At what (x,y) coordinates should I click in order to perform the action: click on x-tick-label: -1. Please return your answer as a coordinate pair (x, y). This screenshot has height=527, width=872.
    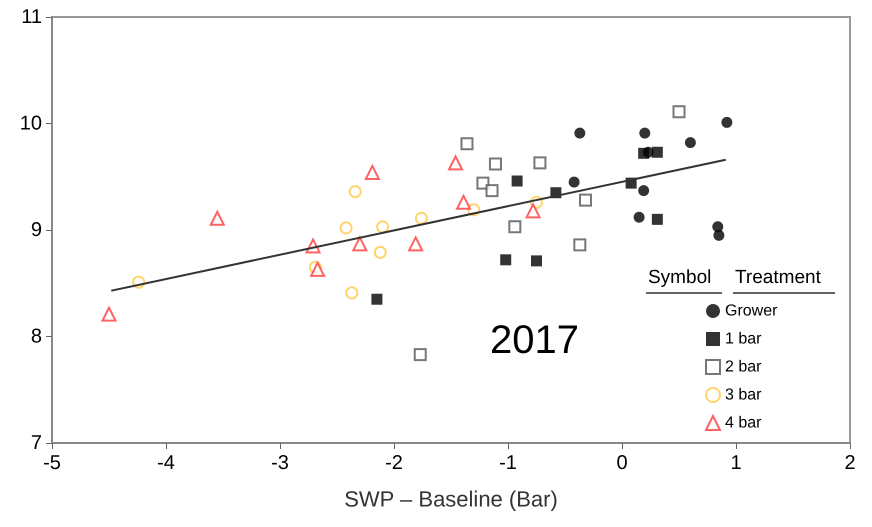
    Looking at the image, I should click on (508, 463).